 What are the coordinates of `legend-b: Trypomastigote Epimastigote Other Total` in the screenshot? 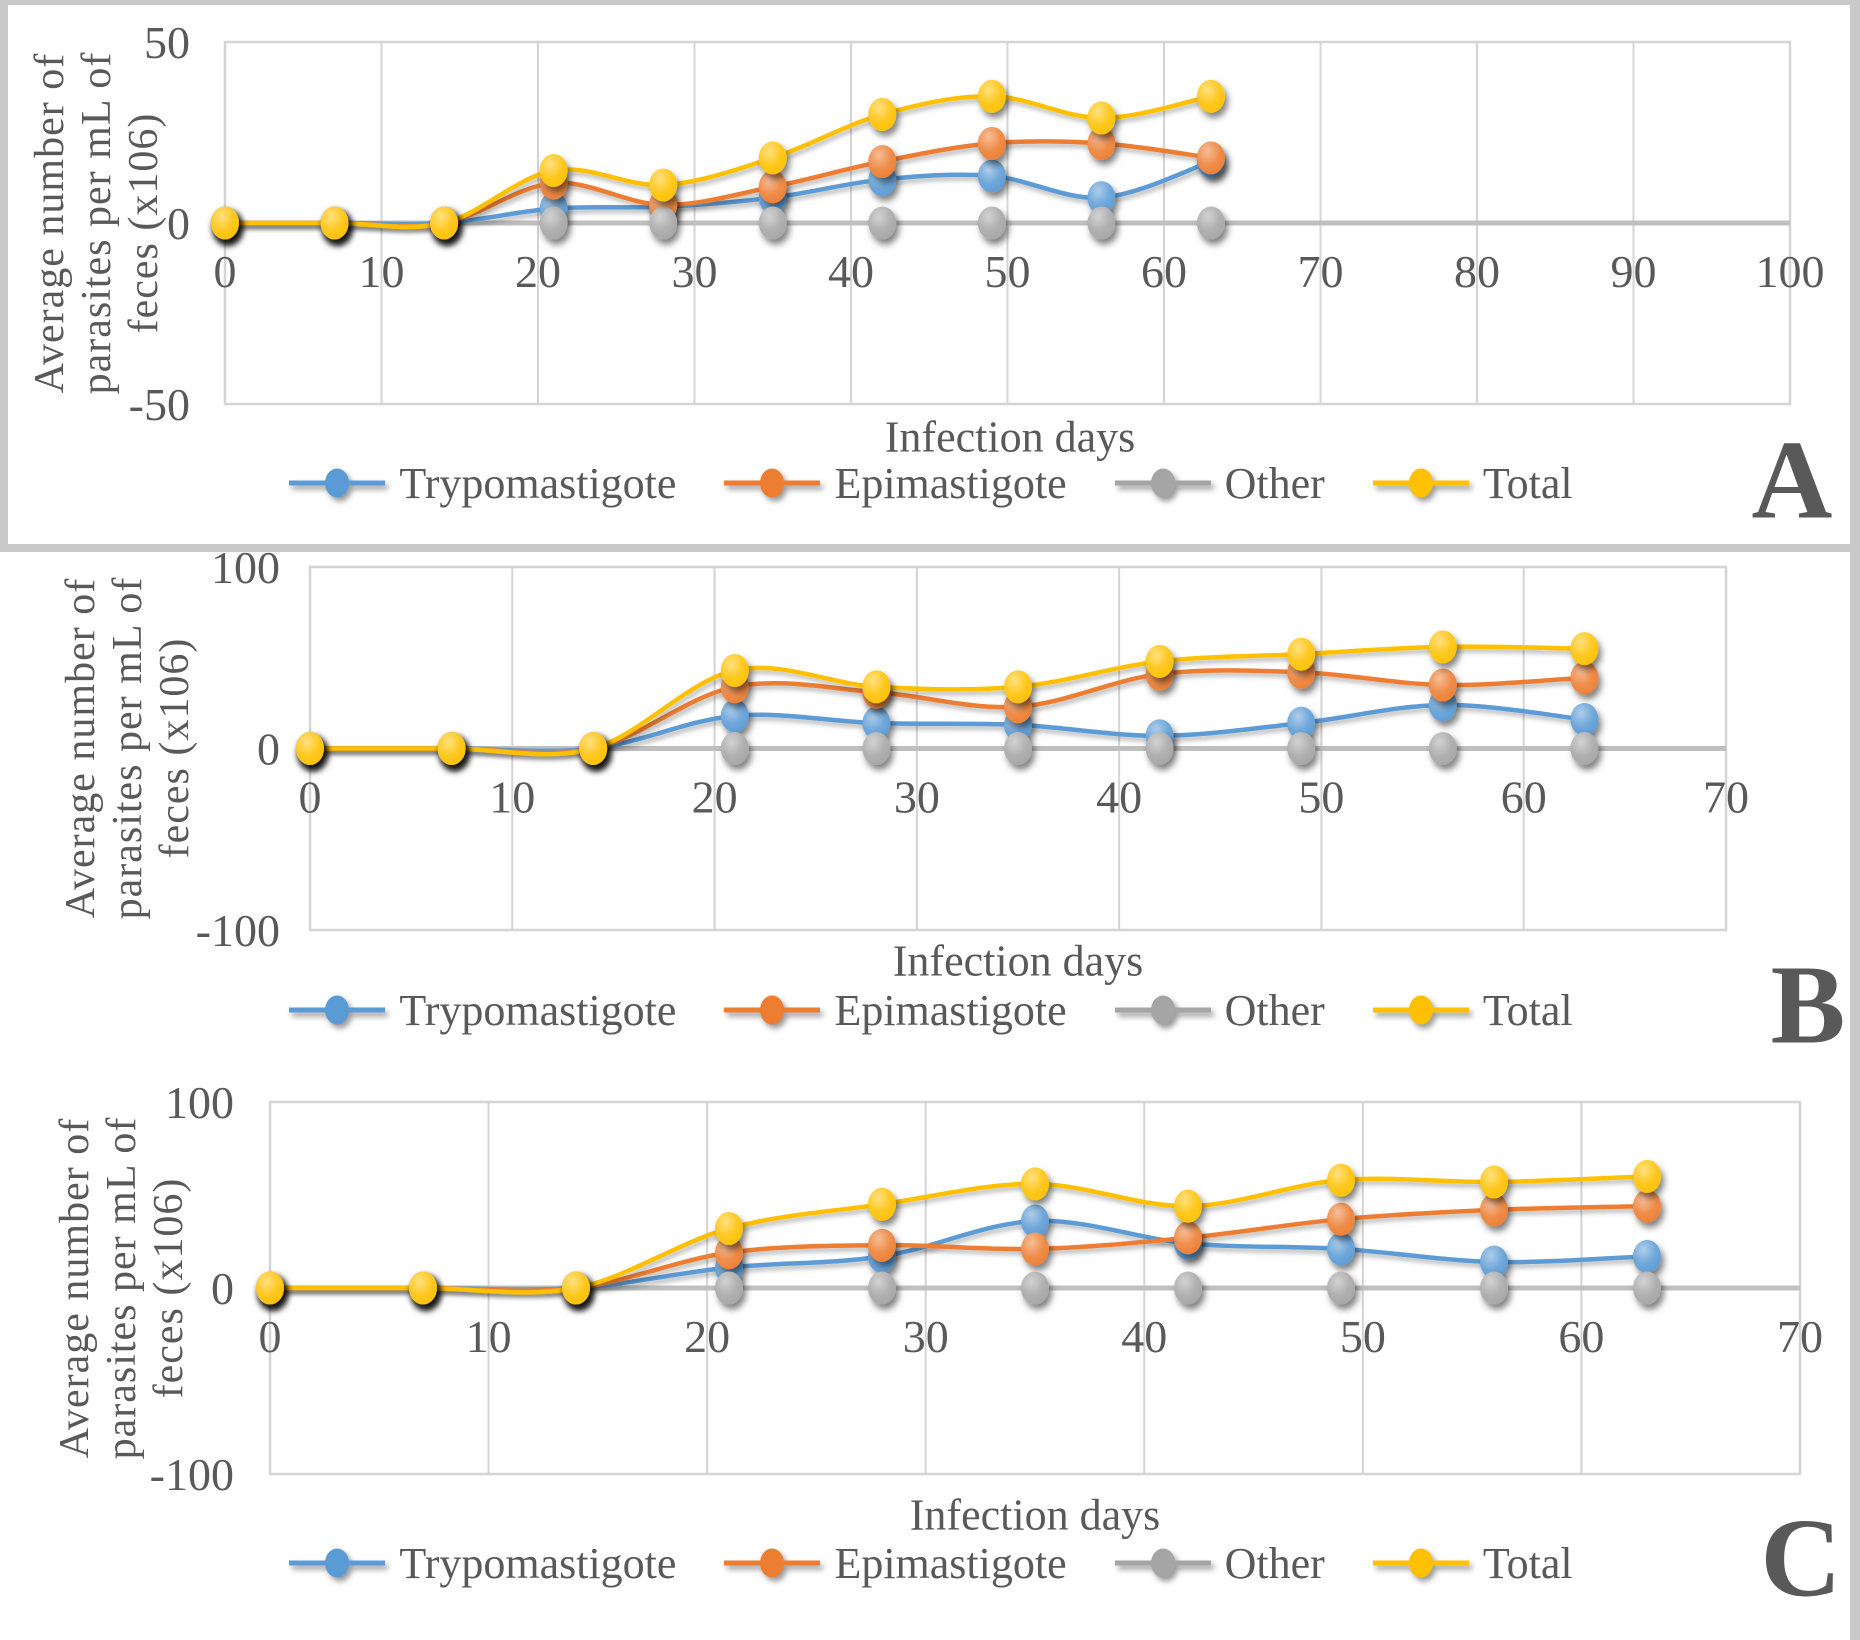 It's located at (930, 1010).